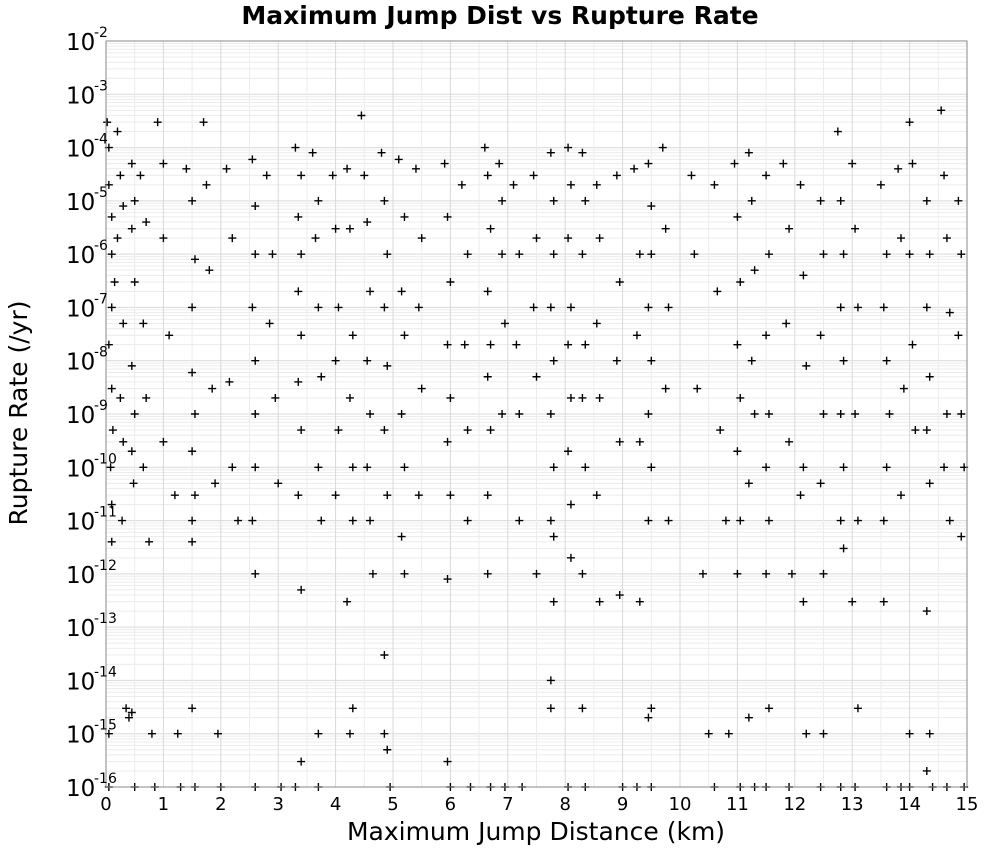 The width and height of the screenshot is (1000, 850). I want to click on x-tick-label: 12, so click(794, 804).